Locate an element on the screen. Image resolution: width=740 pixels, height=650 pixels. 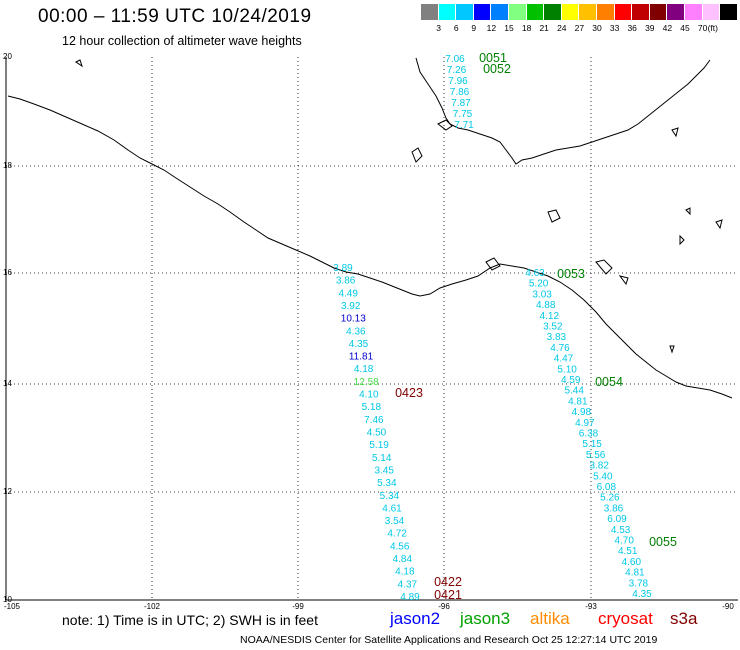
mission-jason2-label: jason2 is located at coordinates (415, 618).